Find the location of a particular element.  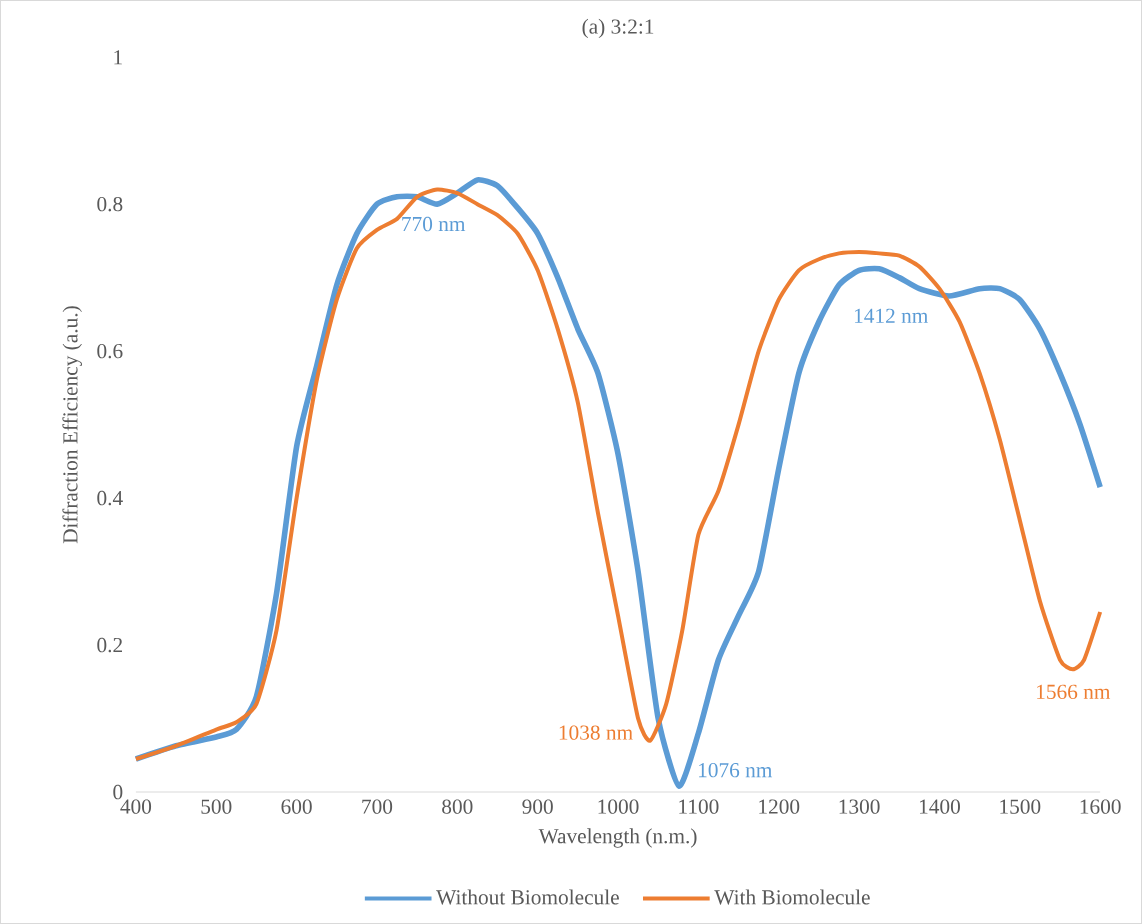

x-tick-label: 1200 is located at coordinates (779, 806).